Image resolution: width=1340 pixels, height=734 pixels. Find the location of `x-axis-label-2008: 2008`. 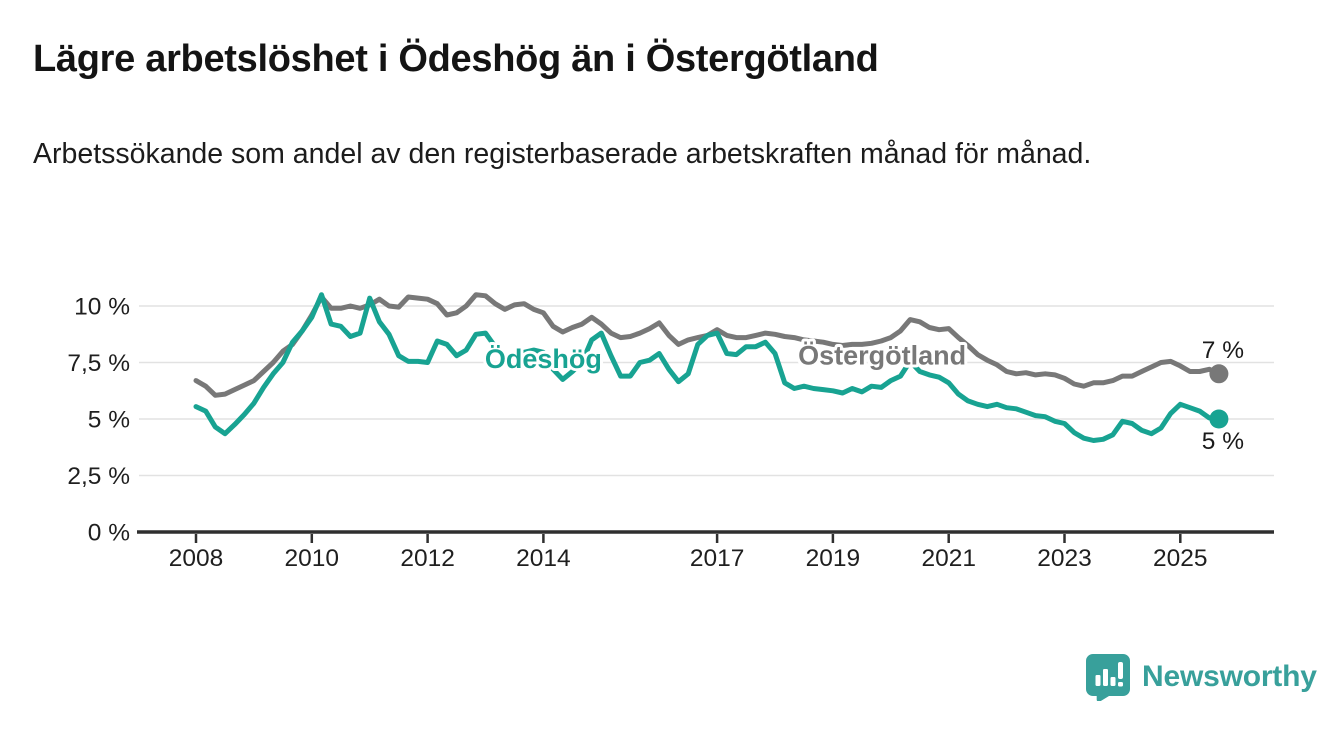

x-axis-label-2008: 2008 is located at coordinates (196, 558).